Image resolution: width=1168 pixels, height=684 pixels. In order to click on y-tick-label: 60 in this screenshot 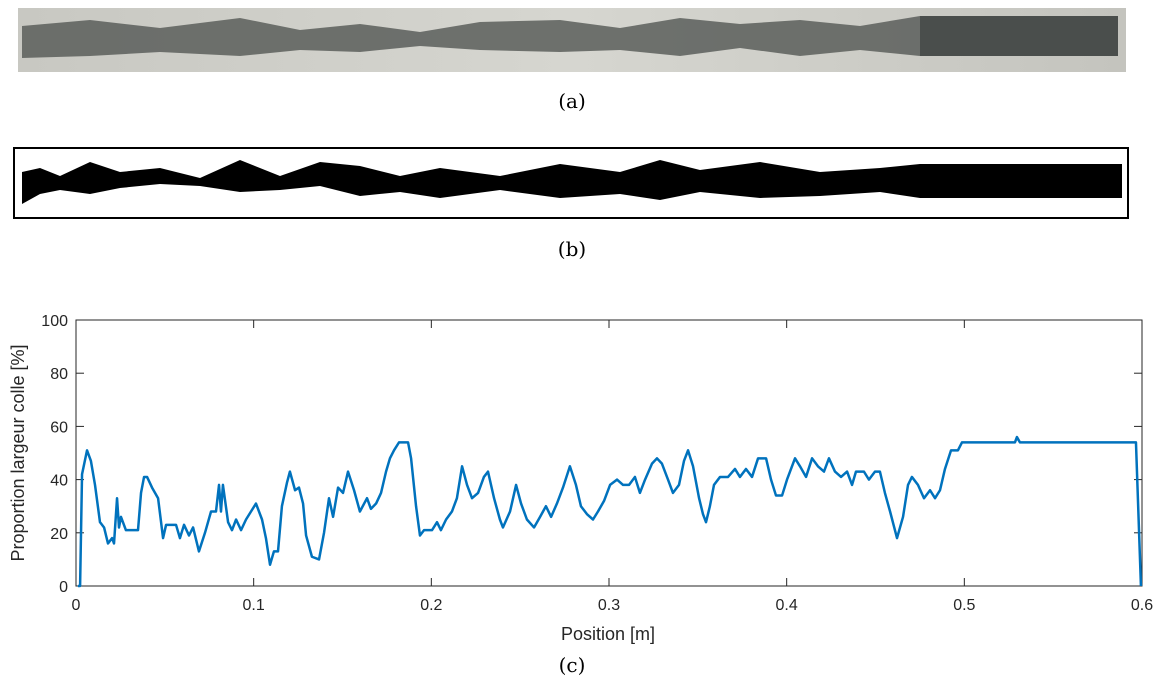, I will do `click(59, 427)`.